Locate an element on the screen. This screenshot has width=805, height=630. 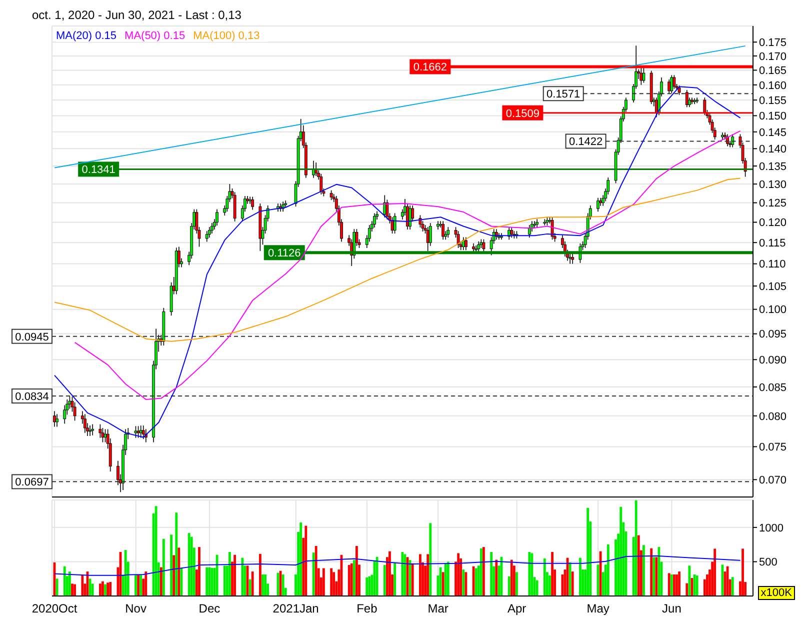
ref-line-label: 0.0945 is located at coordinates (32, 337).